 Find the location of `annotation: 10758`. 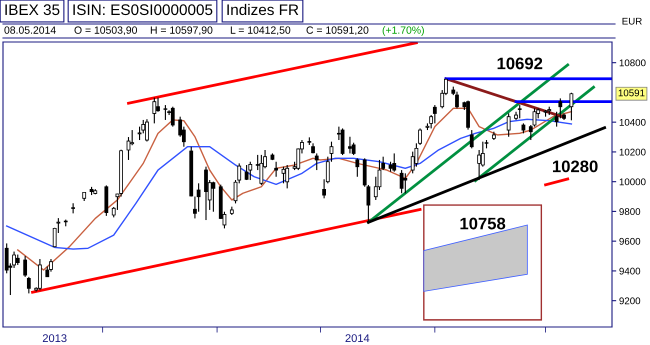

annotation: 10758 is located at coordinates (483, 224).